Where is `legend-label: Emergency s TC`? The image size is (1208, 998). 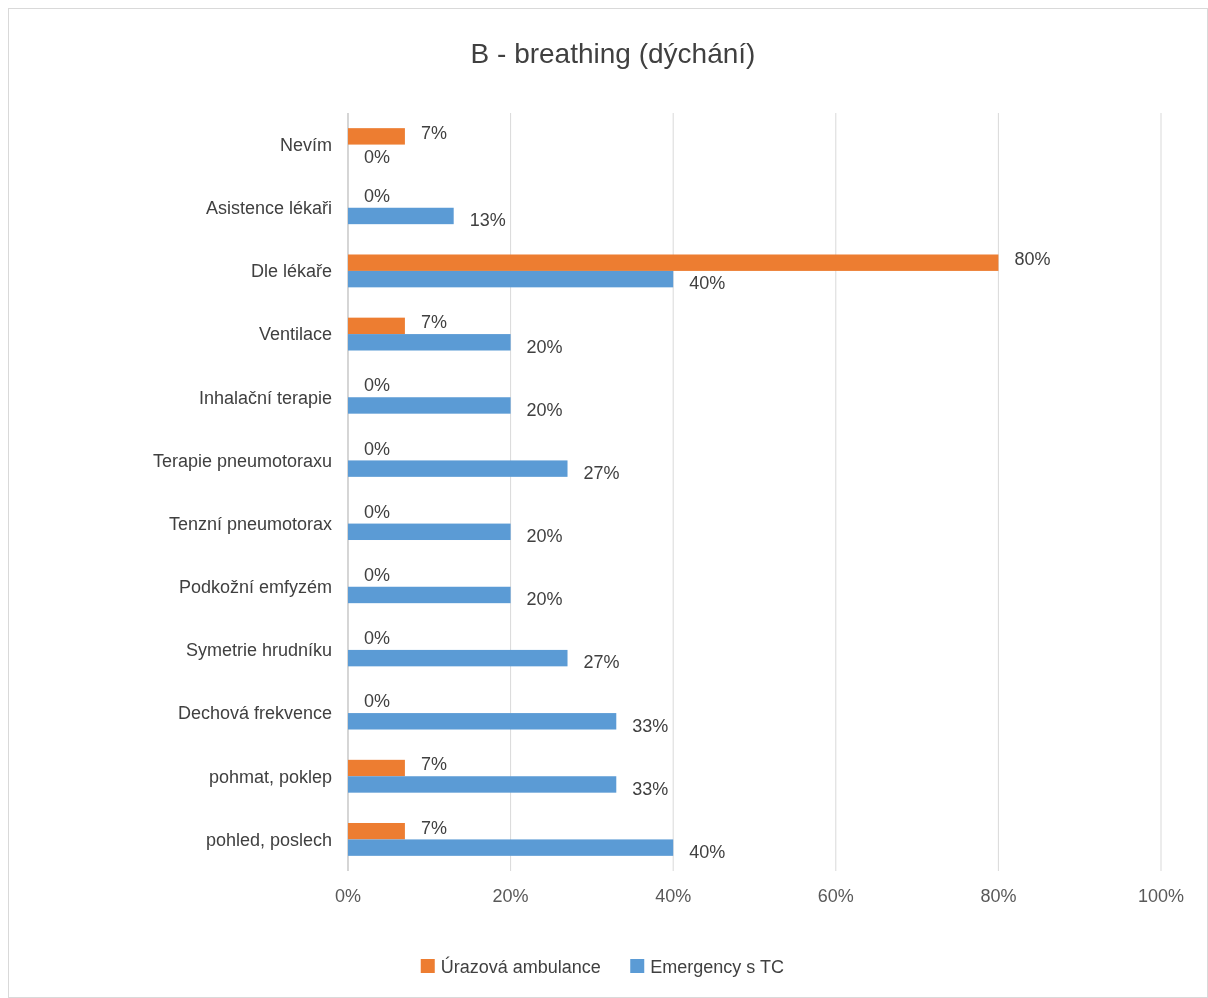 legend-label: Emergency s TC is located at coordinates (717, 967).